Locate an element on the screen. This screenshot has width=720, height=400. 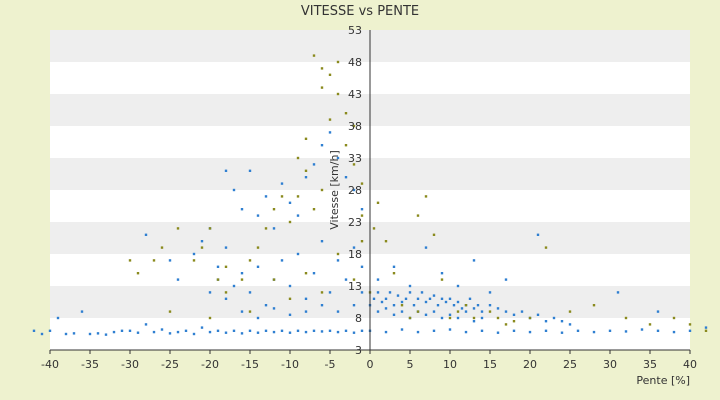
y-tick-label: 33 is located at coordinates (355, 158).